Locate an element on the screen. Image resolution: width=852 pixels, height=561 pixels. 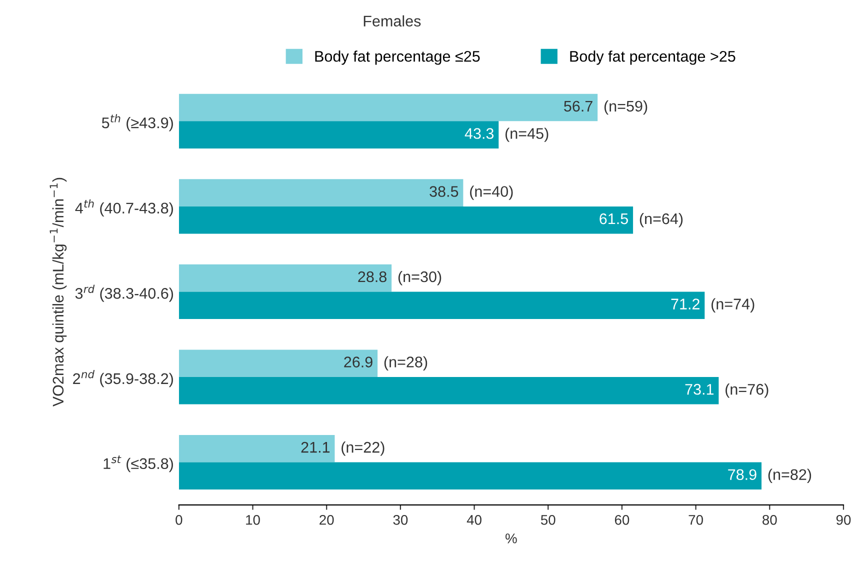
annotation: (n=76) is located at coordinates (747, 391).